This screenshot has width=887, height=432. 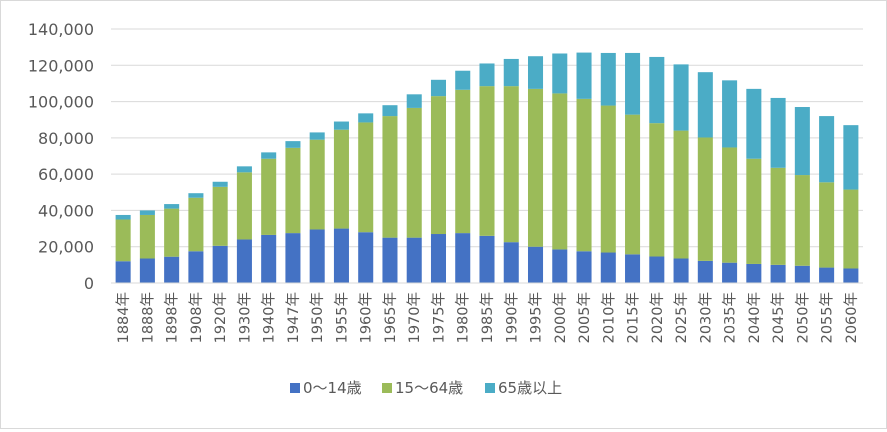 What do you see at coordinates (89, 283) in the screenshot?
I see `y-tick-label: 0` at bounding box center [89, 283].